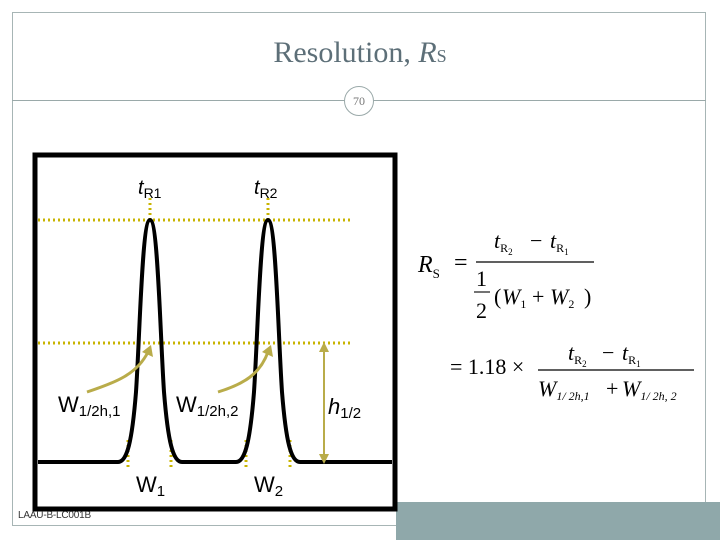 The image size is (720, 540). Describe the element at coordinates (346, 52) in the screenshot. I see `title-text: Resolution,` at that location.